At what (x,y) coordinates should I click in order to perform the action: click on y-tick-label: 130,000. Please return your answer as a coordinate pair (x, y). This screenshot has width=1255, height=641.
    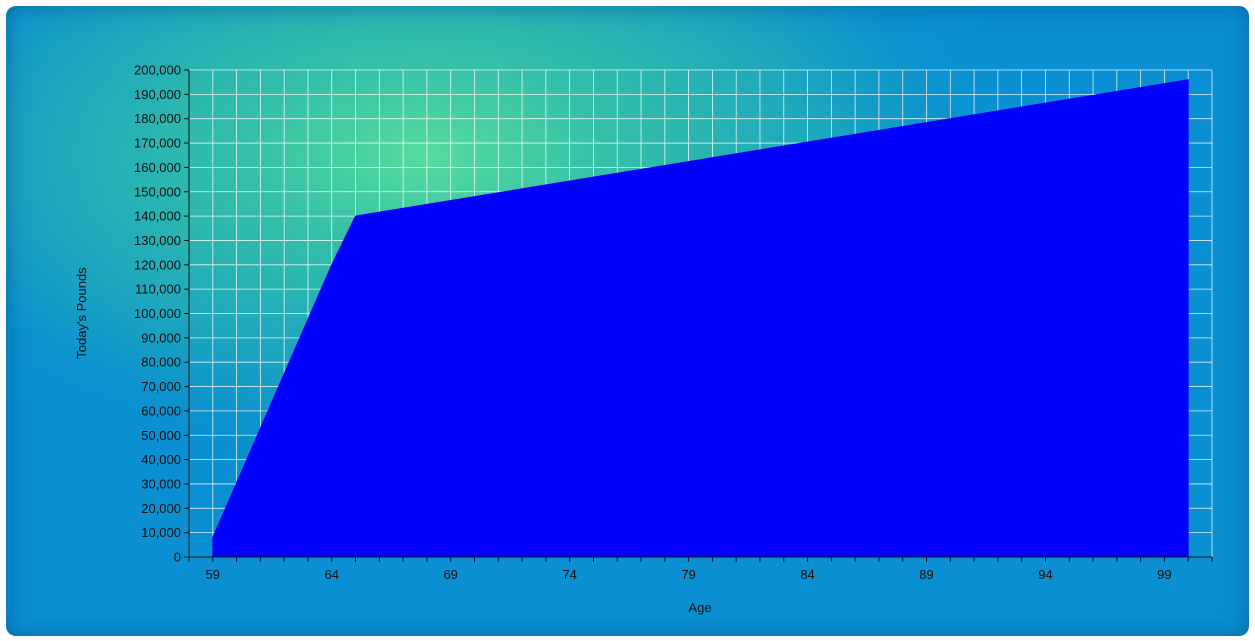
    Looking at the image, I should click on (157, 240).